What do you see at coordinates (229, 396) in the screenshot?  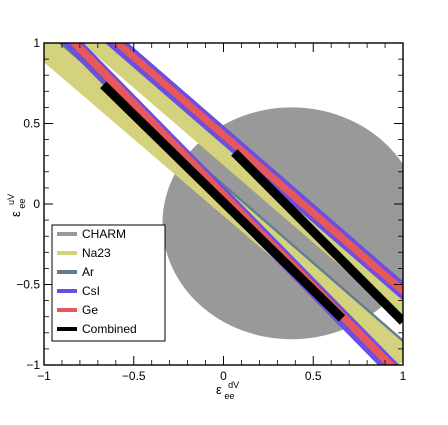 I see `x-axis-title-sub: ee` at bounding box center [229, 396].